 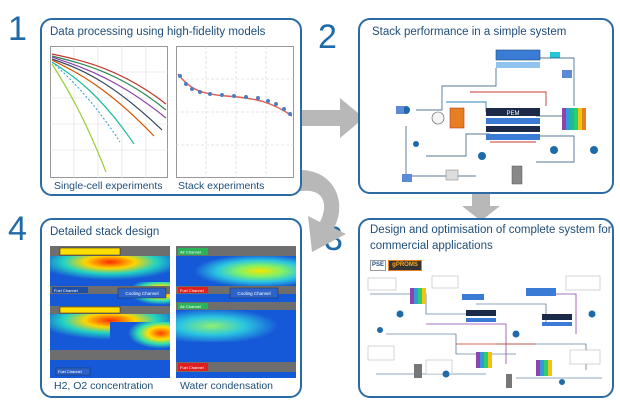 I want to click on cooling-channel-label-2: Cooling Channel, so click(x=253, y=293).